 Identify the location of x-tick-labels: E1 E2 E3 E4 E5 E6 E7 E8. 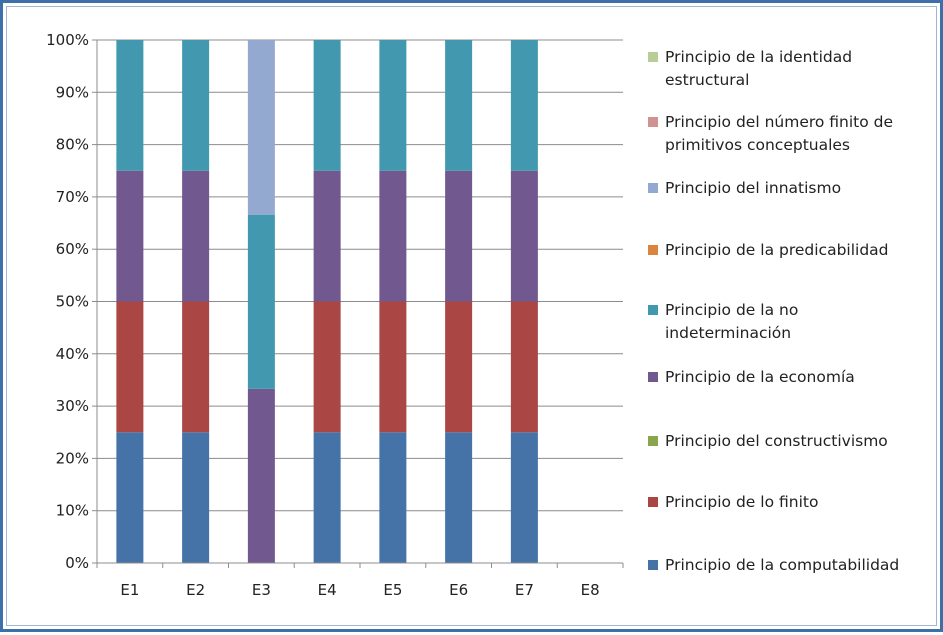
(359, 590).